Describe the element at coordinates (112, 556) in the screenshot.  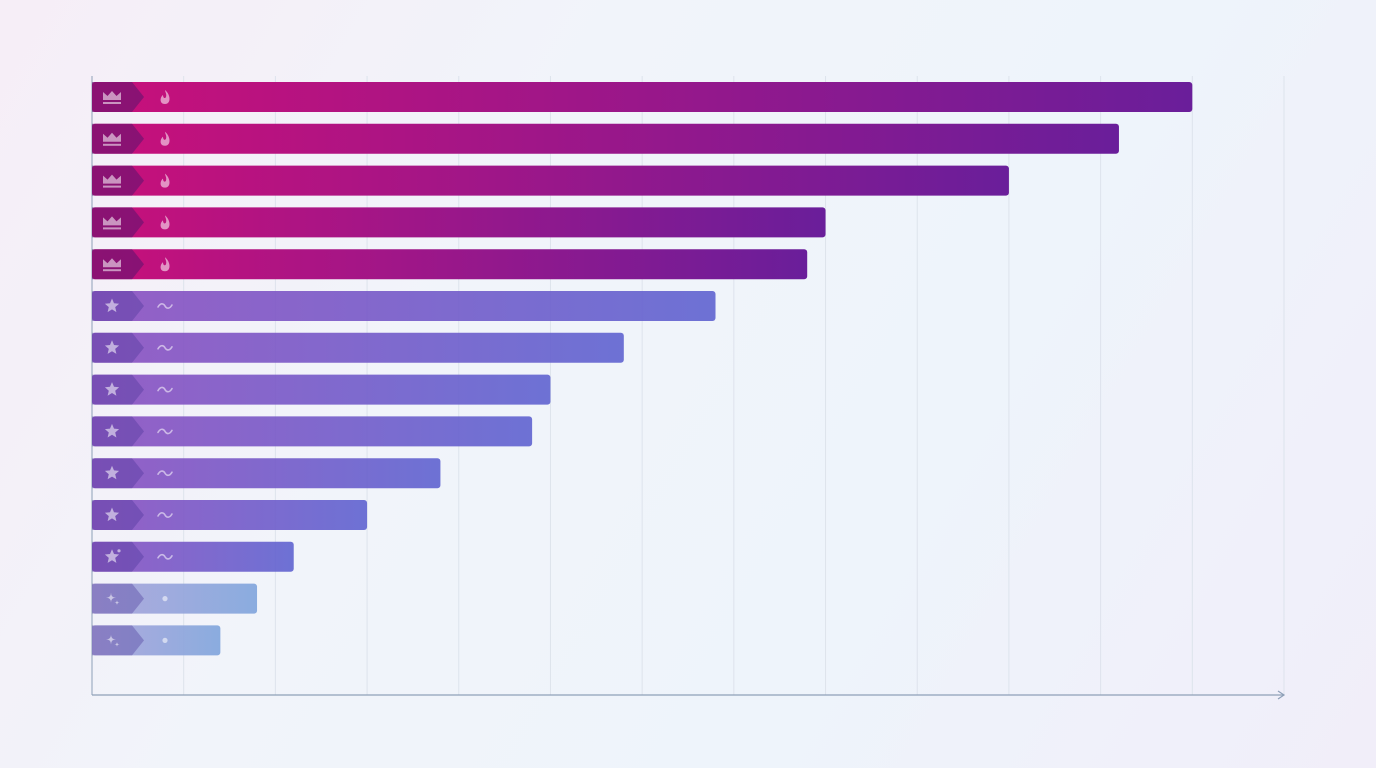
I see `star-sparkle-icon` at that location.